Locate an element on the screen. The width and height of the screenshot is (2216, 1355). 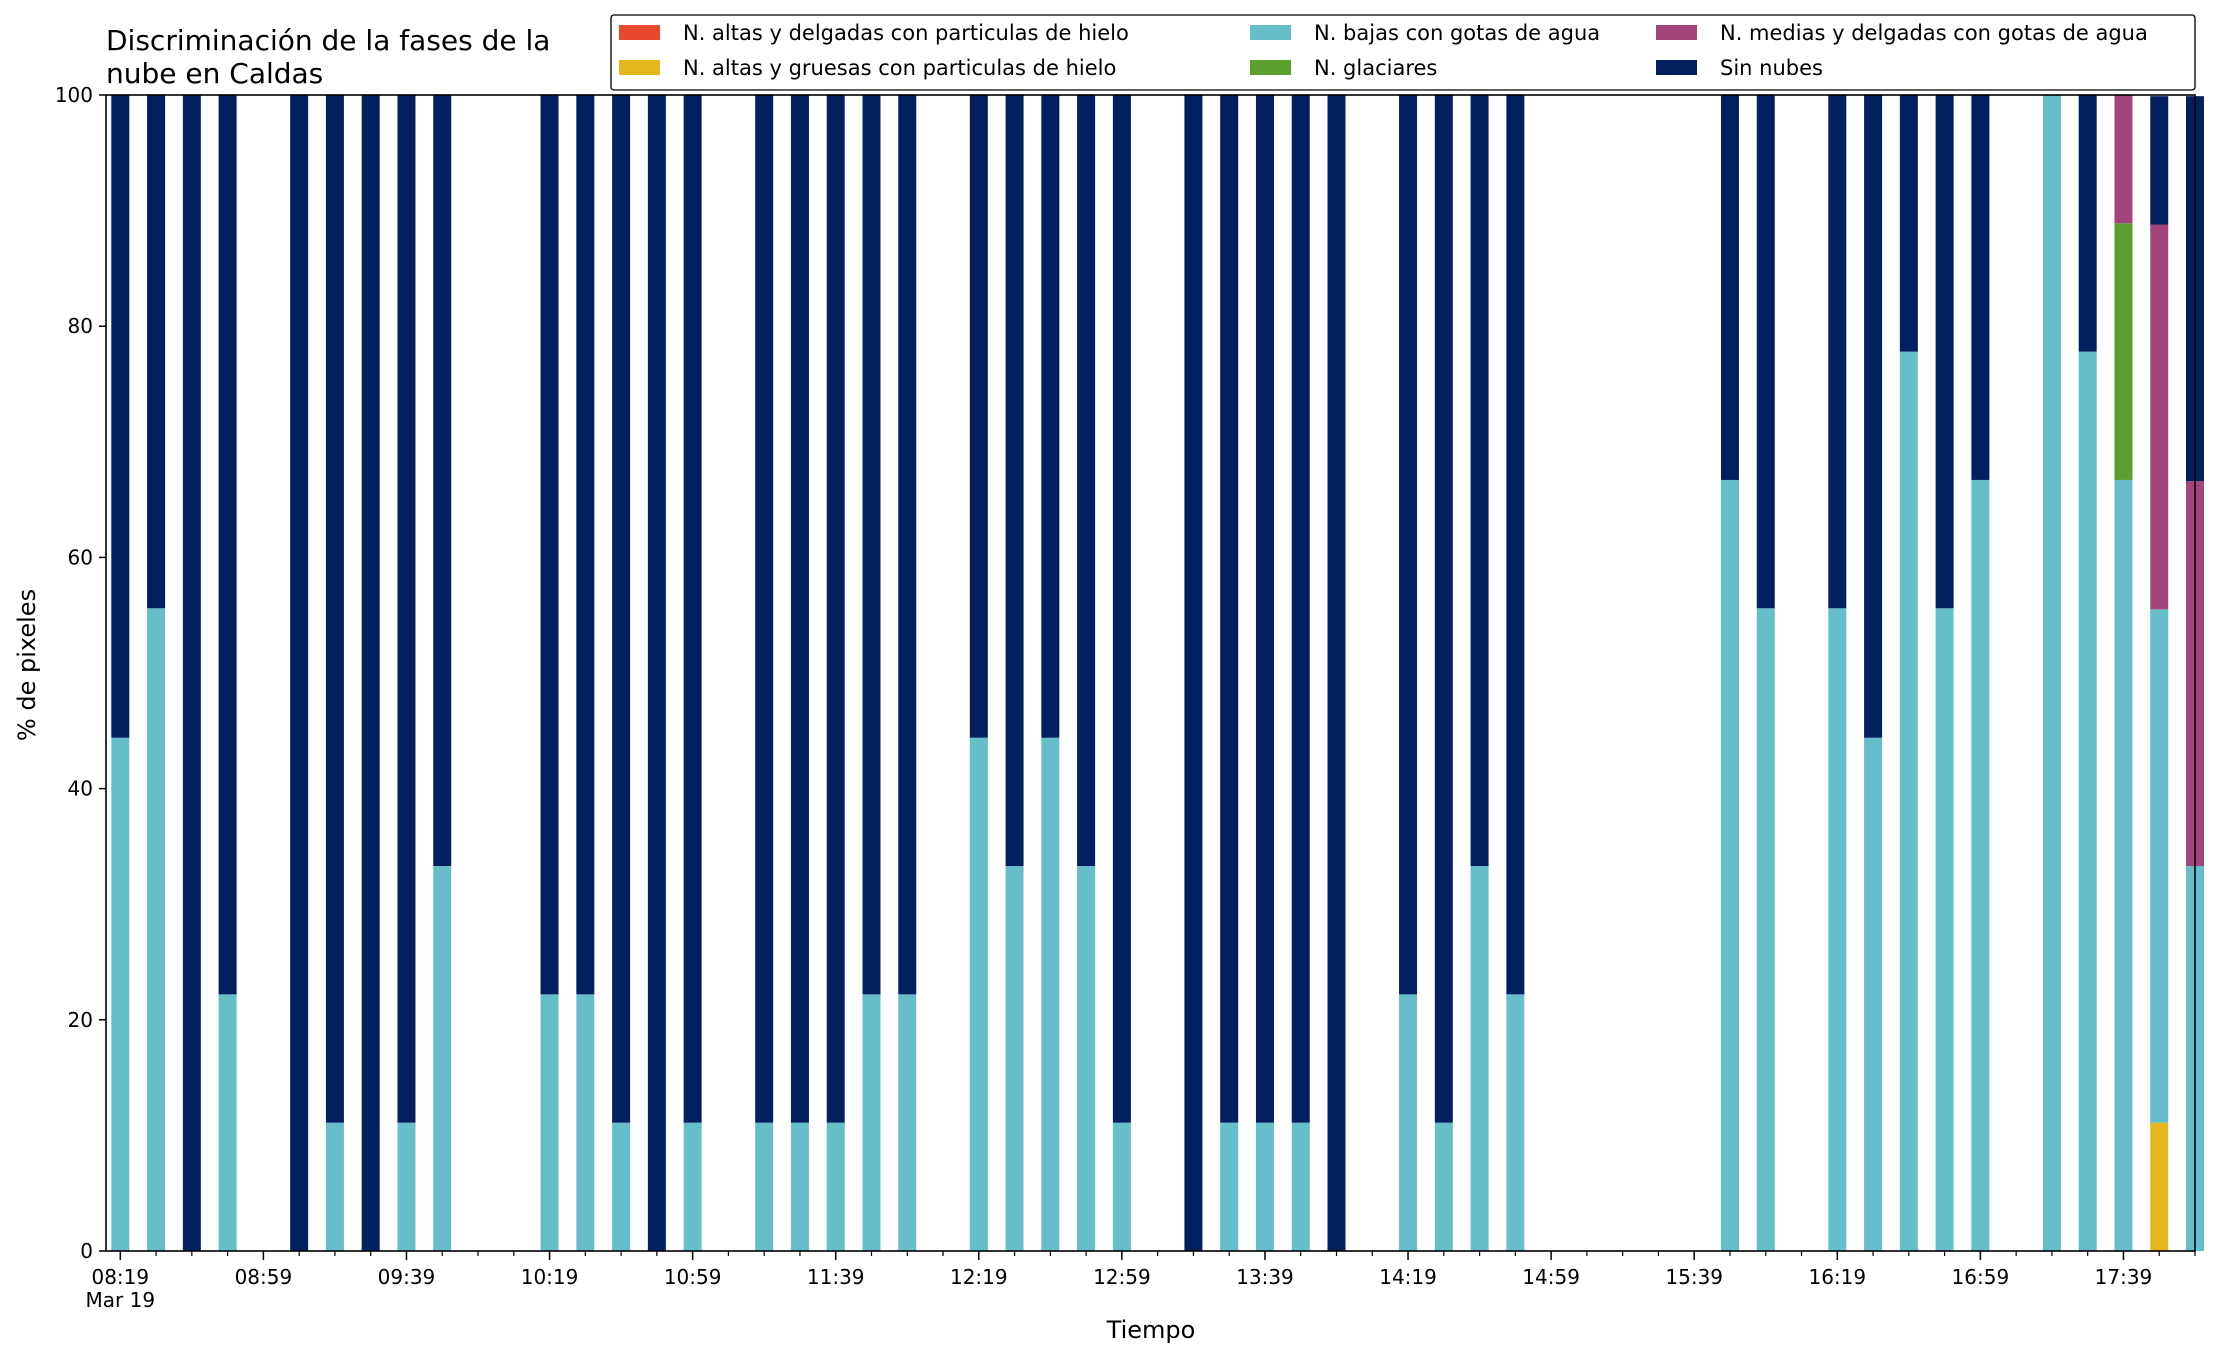
bar-segment-altas_gruesas is located at coordinates (2159, 1186).